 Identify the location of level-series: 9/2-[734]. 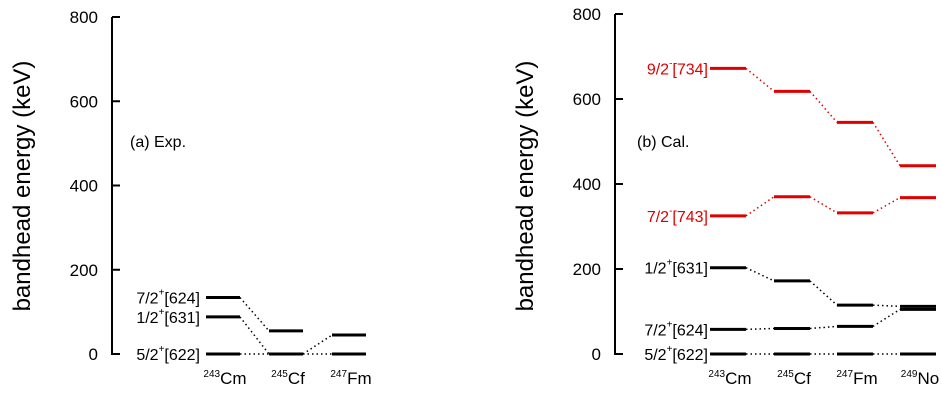
(791, 113).